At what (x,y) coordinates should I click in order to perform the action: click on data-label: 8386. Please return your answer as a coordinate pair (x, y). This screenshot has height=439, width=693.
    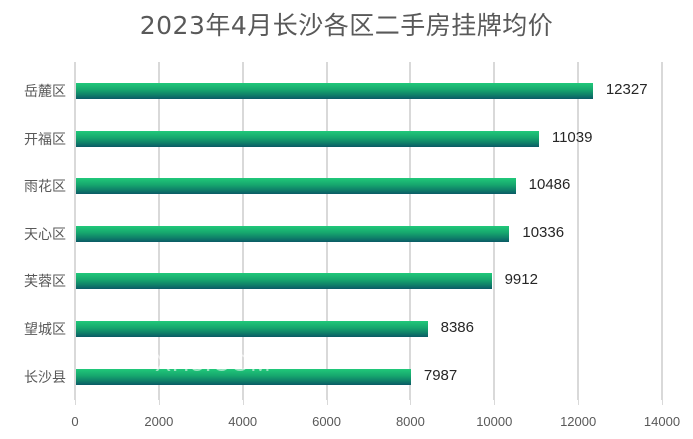
    Looking at the image, I should click on (457, 327).